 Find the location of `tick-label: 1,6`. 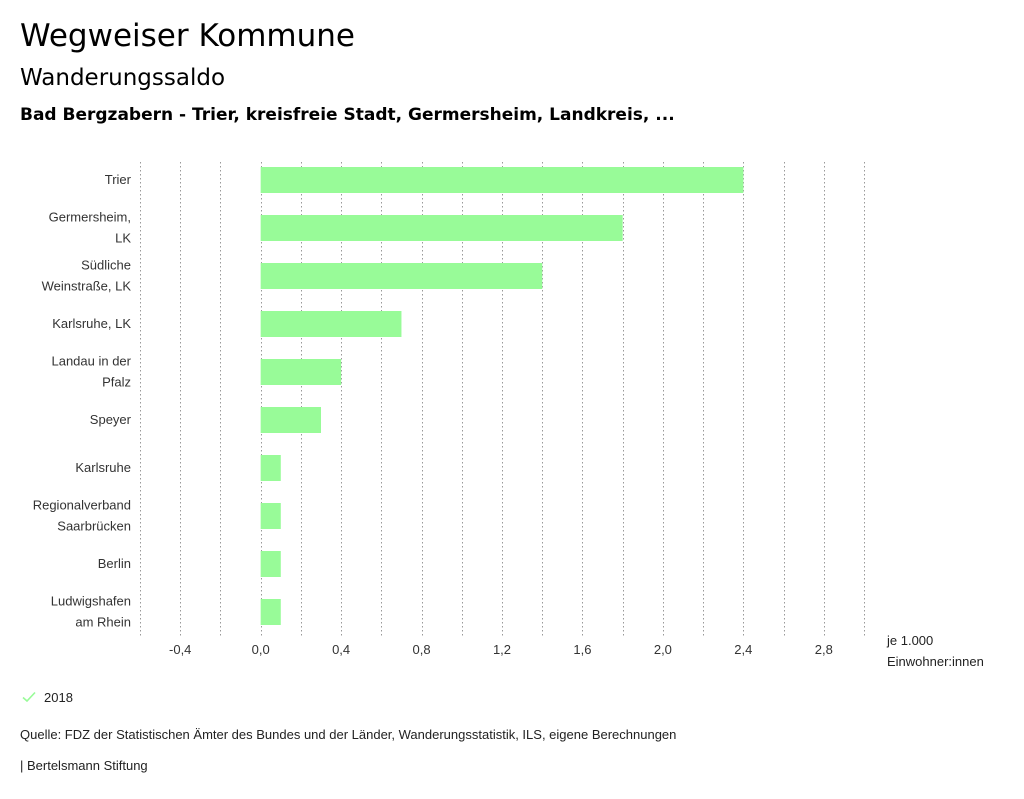

tick-label: 1,6 is located at coordinates (582, 649).